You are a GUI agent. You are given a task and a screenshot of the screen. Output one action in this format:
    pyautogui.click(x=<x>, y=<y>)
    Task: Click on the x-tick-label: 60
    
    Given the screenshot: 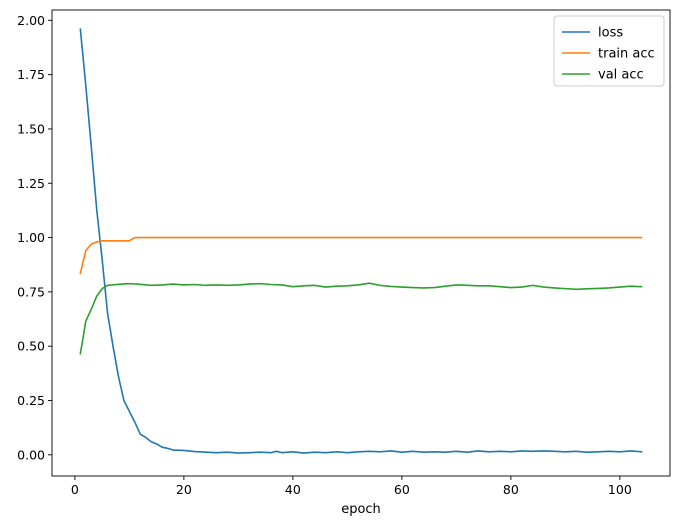 What is the action you would take?
    pyautogui.click(x=402, y=489)
    